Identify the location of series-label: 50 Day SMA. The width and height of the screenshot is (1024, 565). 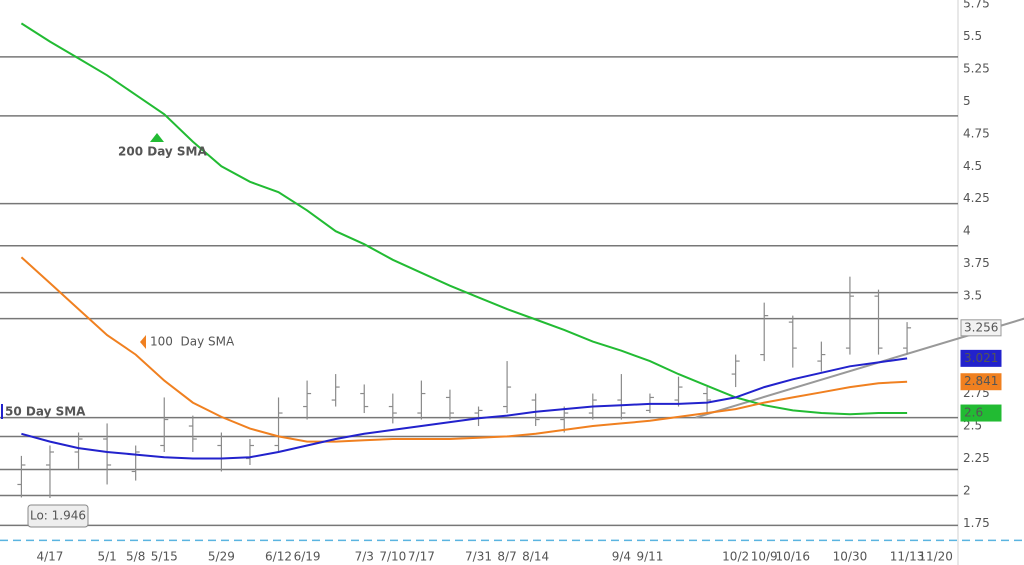
(45, 412).